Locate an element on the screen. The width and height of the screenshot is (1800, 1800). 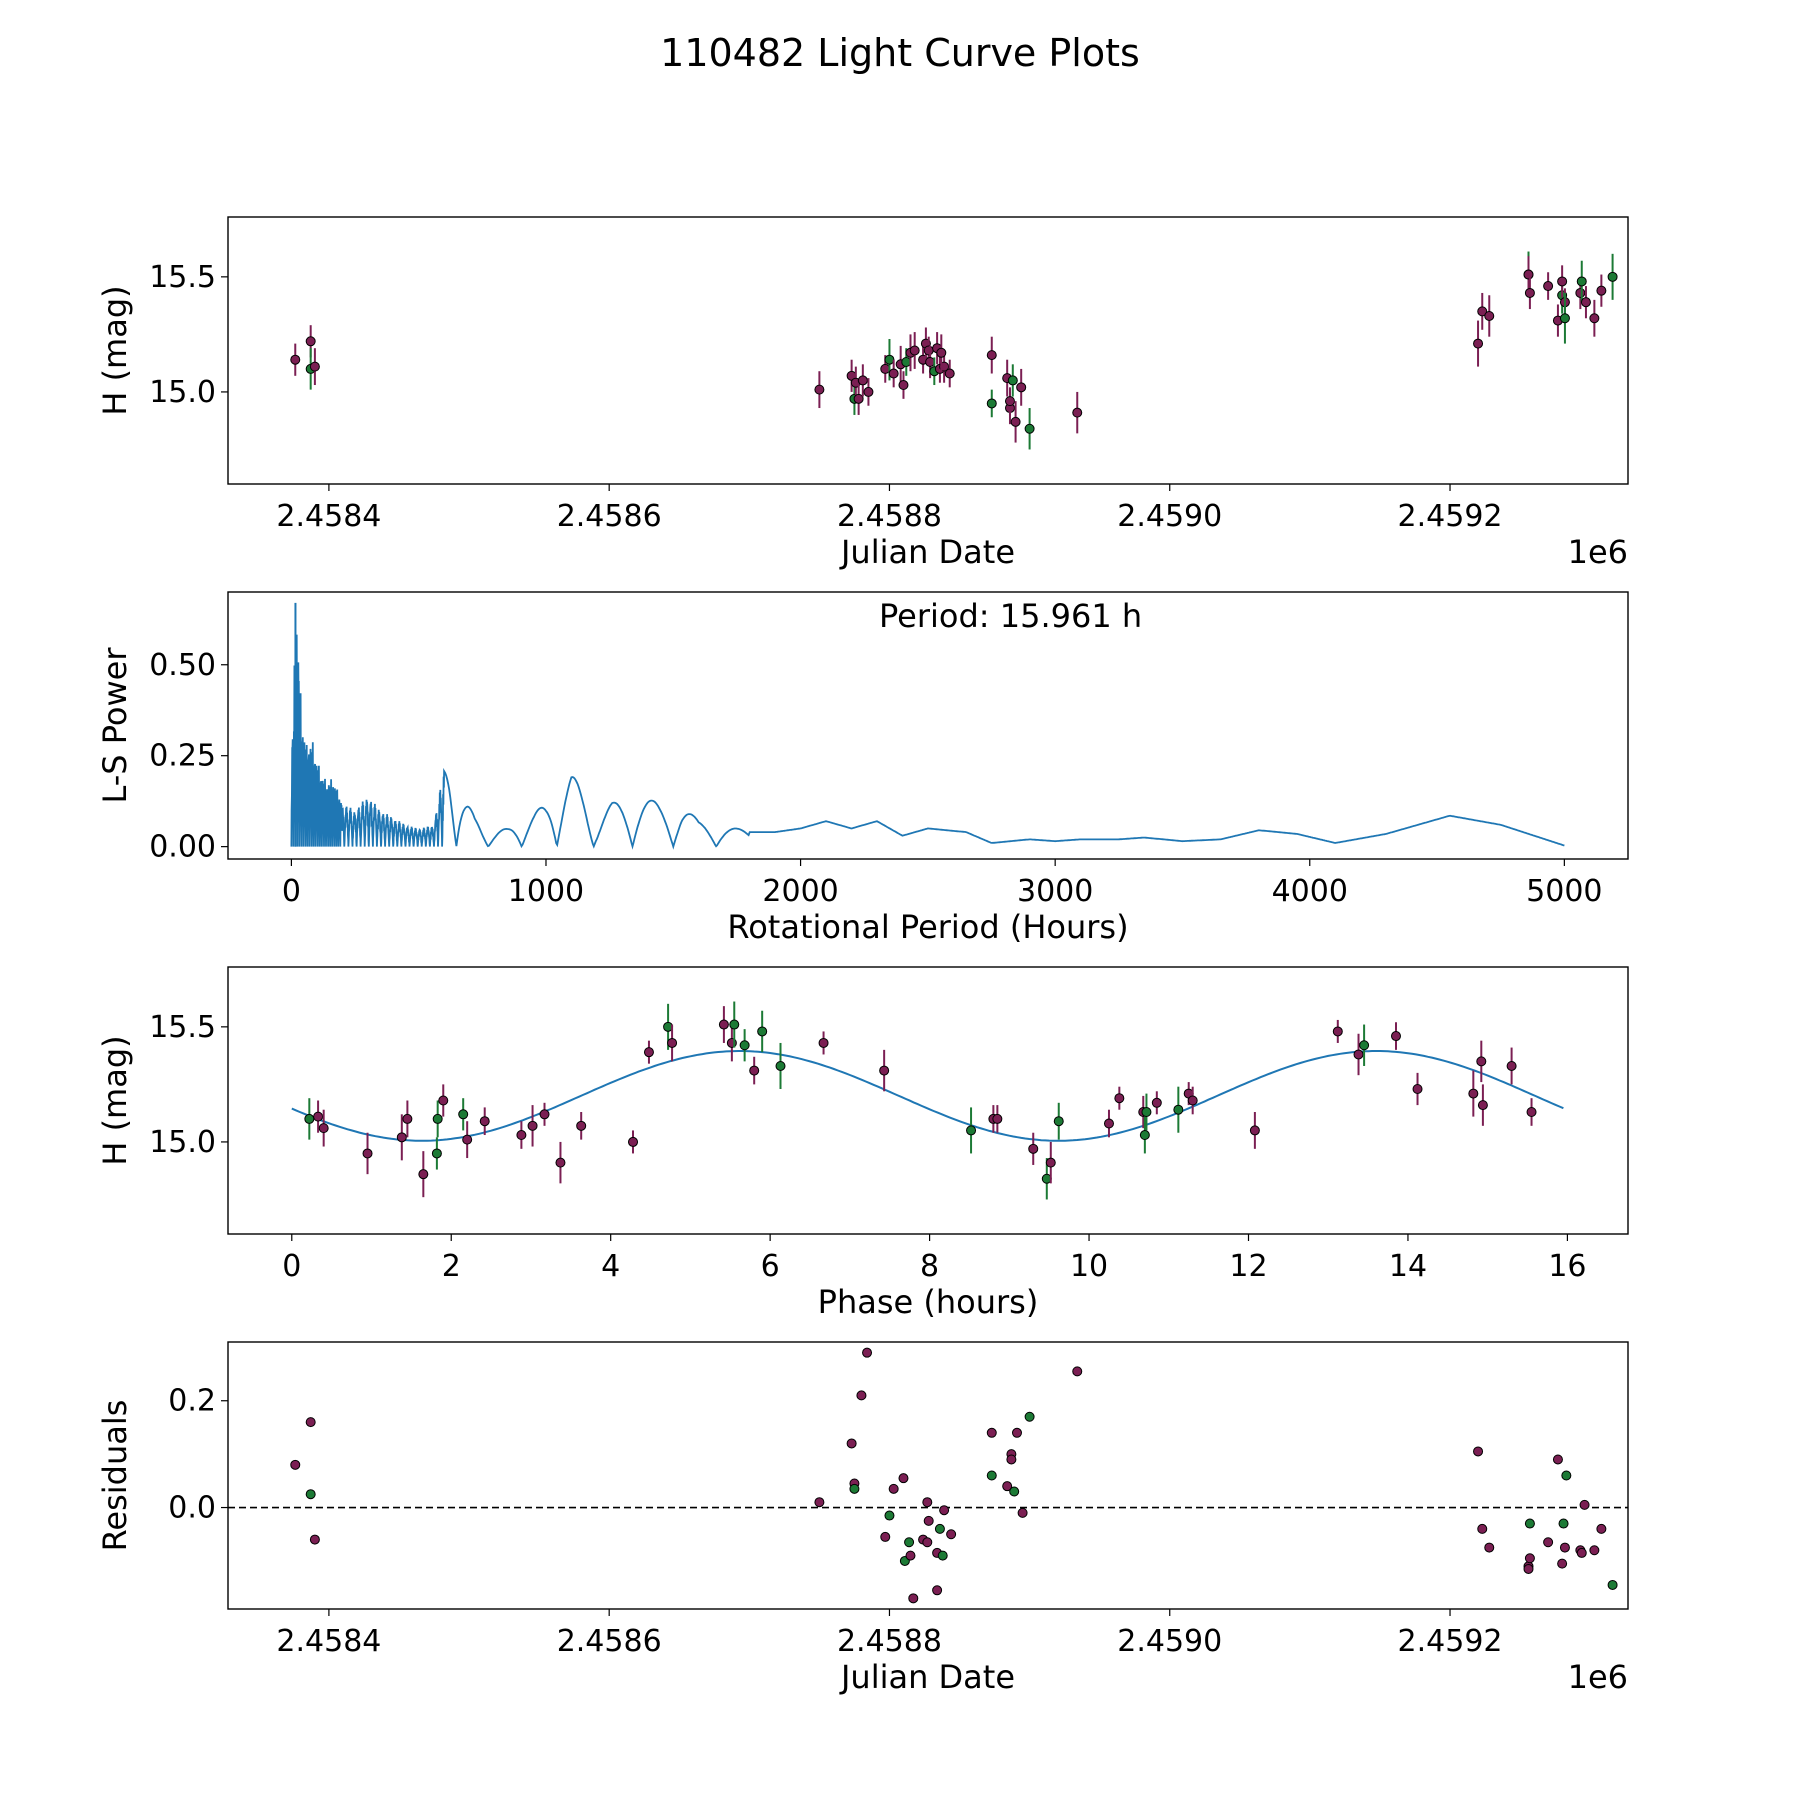
y-tick-label: 0.50 is located at coordinates (182, 665).